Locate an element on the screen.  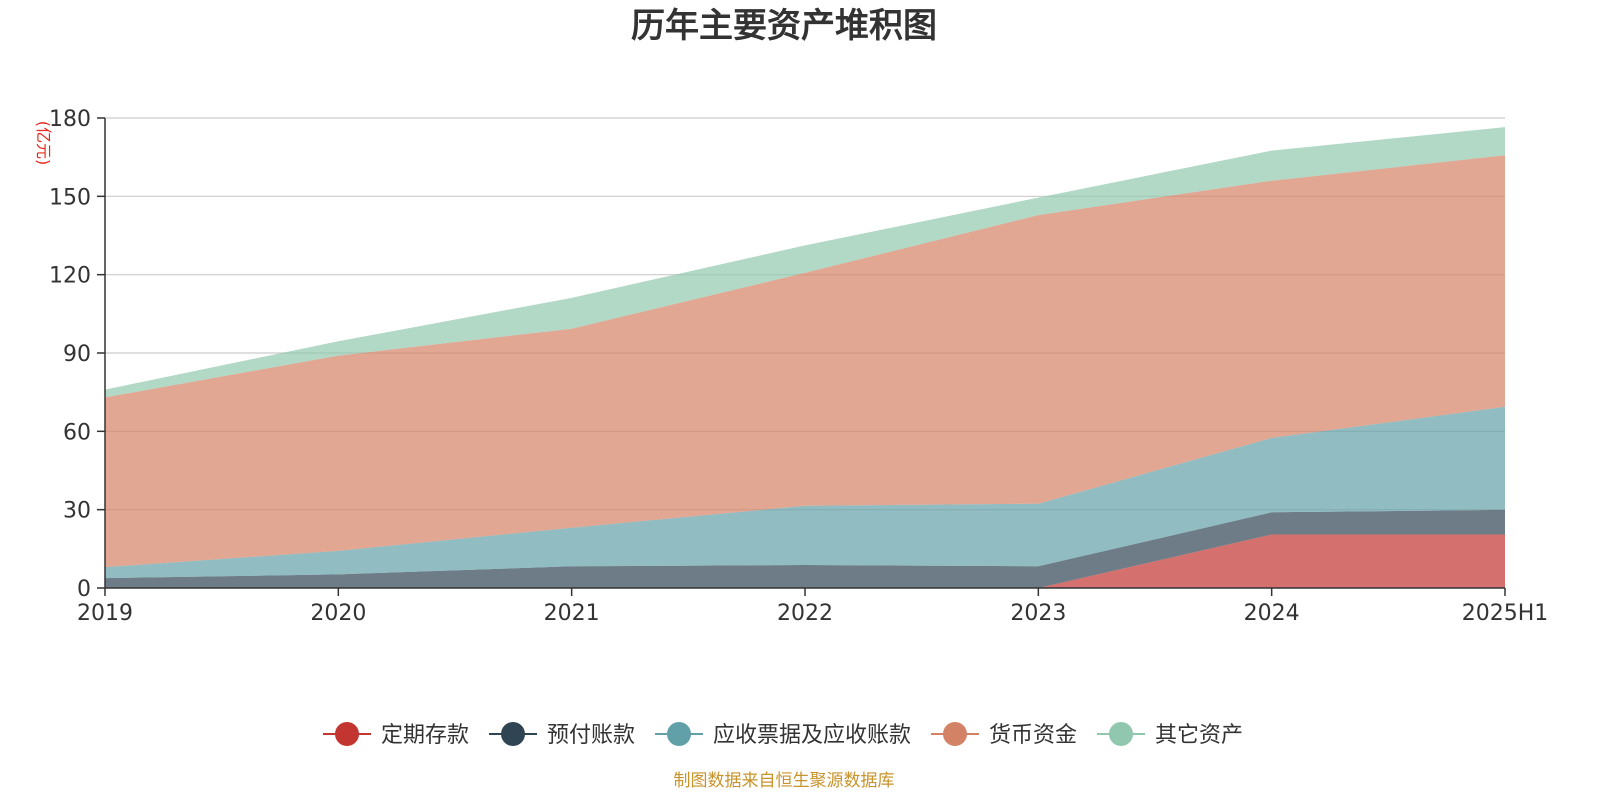
x-tick-label: 2019 is located at coordinates (105, 613).